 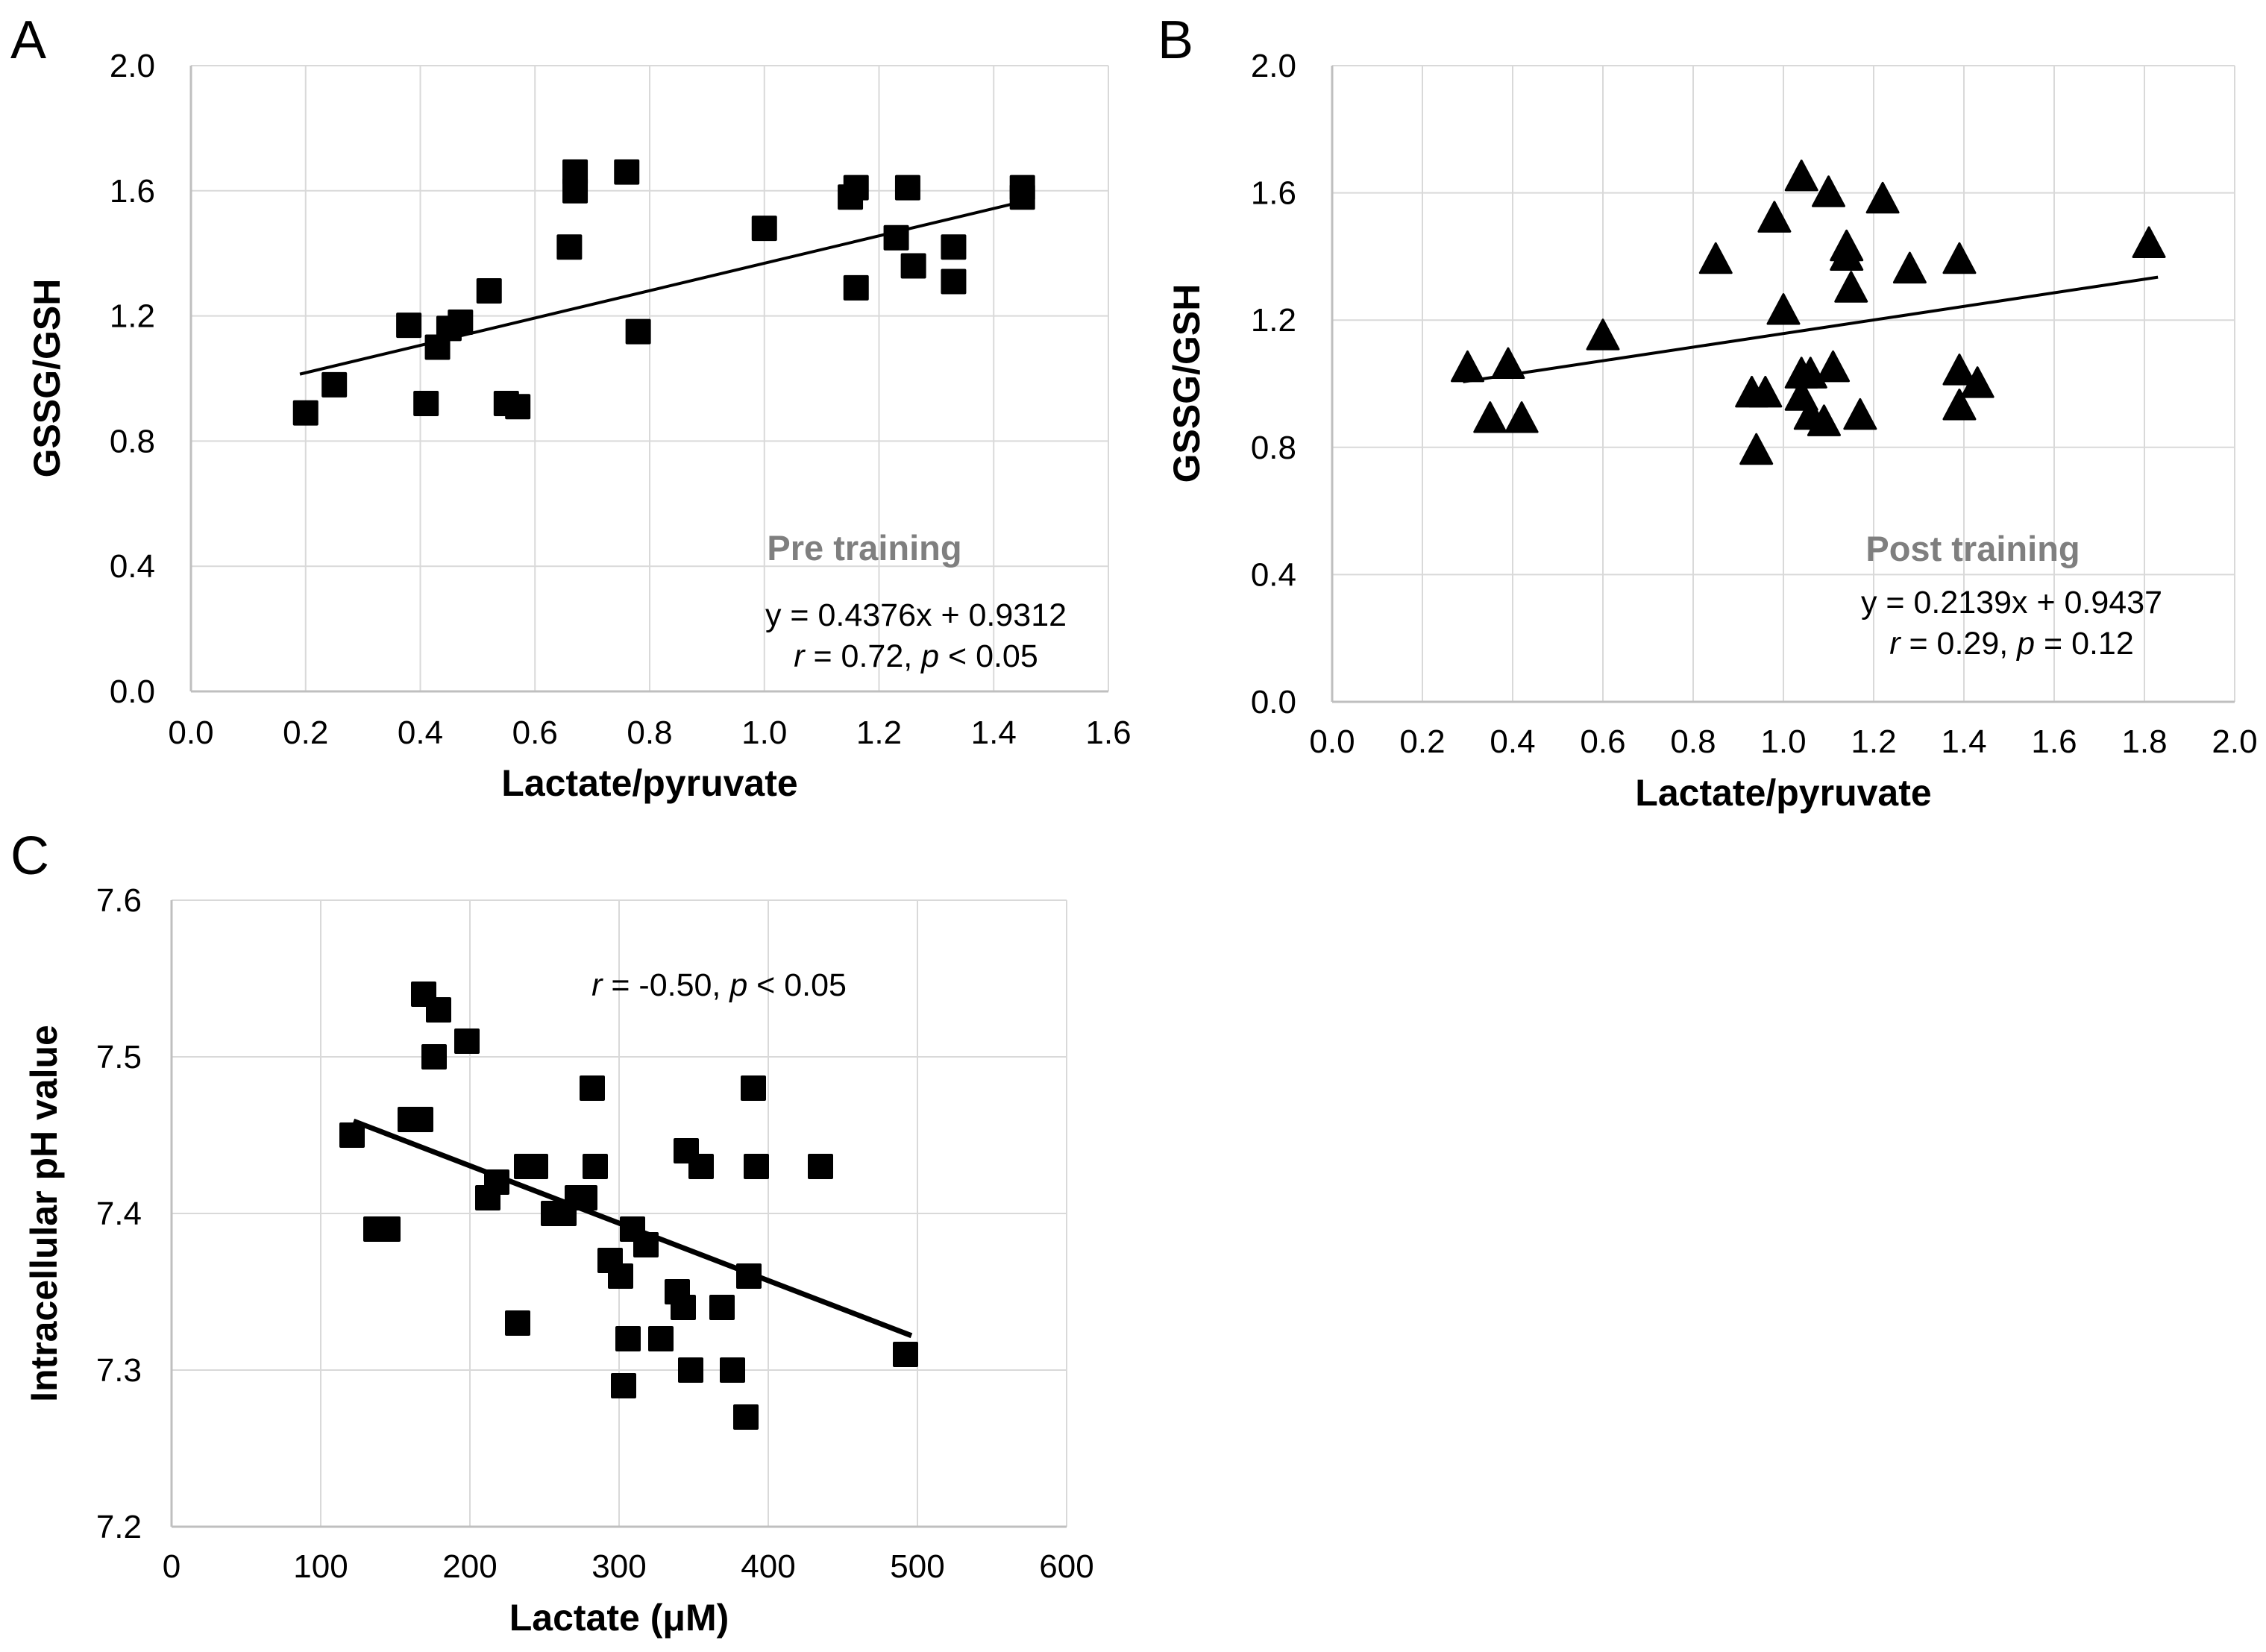 I want to click on x-tick-label: 500, so click(x=917, y=1566).